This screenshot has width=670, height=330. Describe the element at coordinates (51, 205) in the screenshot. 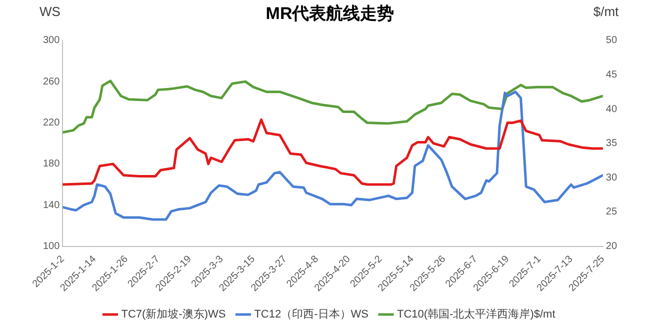

I see `y-tick-label: 140` at that location.